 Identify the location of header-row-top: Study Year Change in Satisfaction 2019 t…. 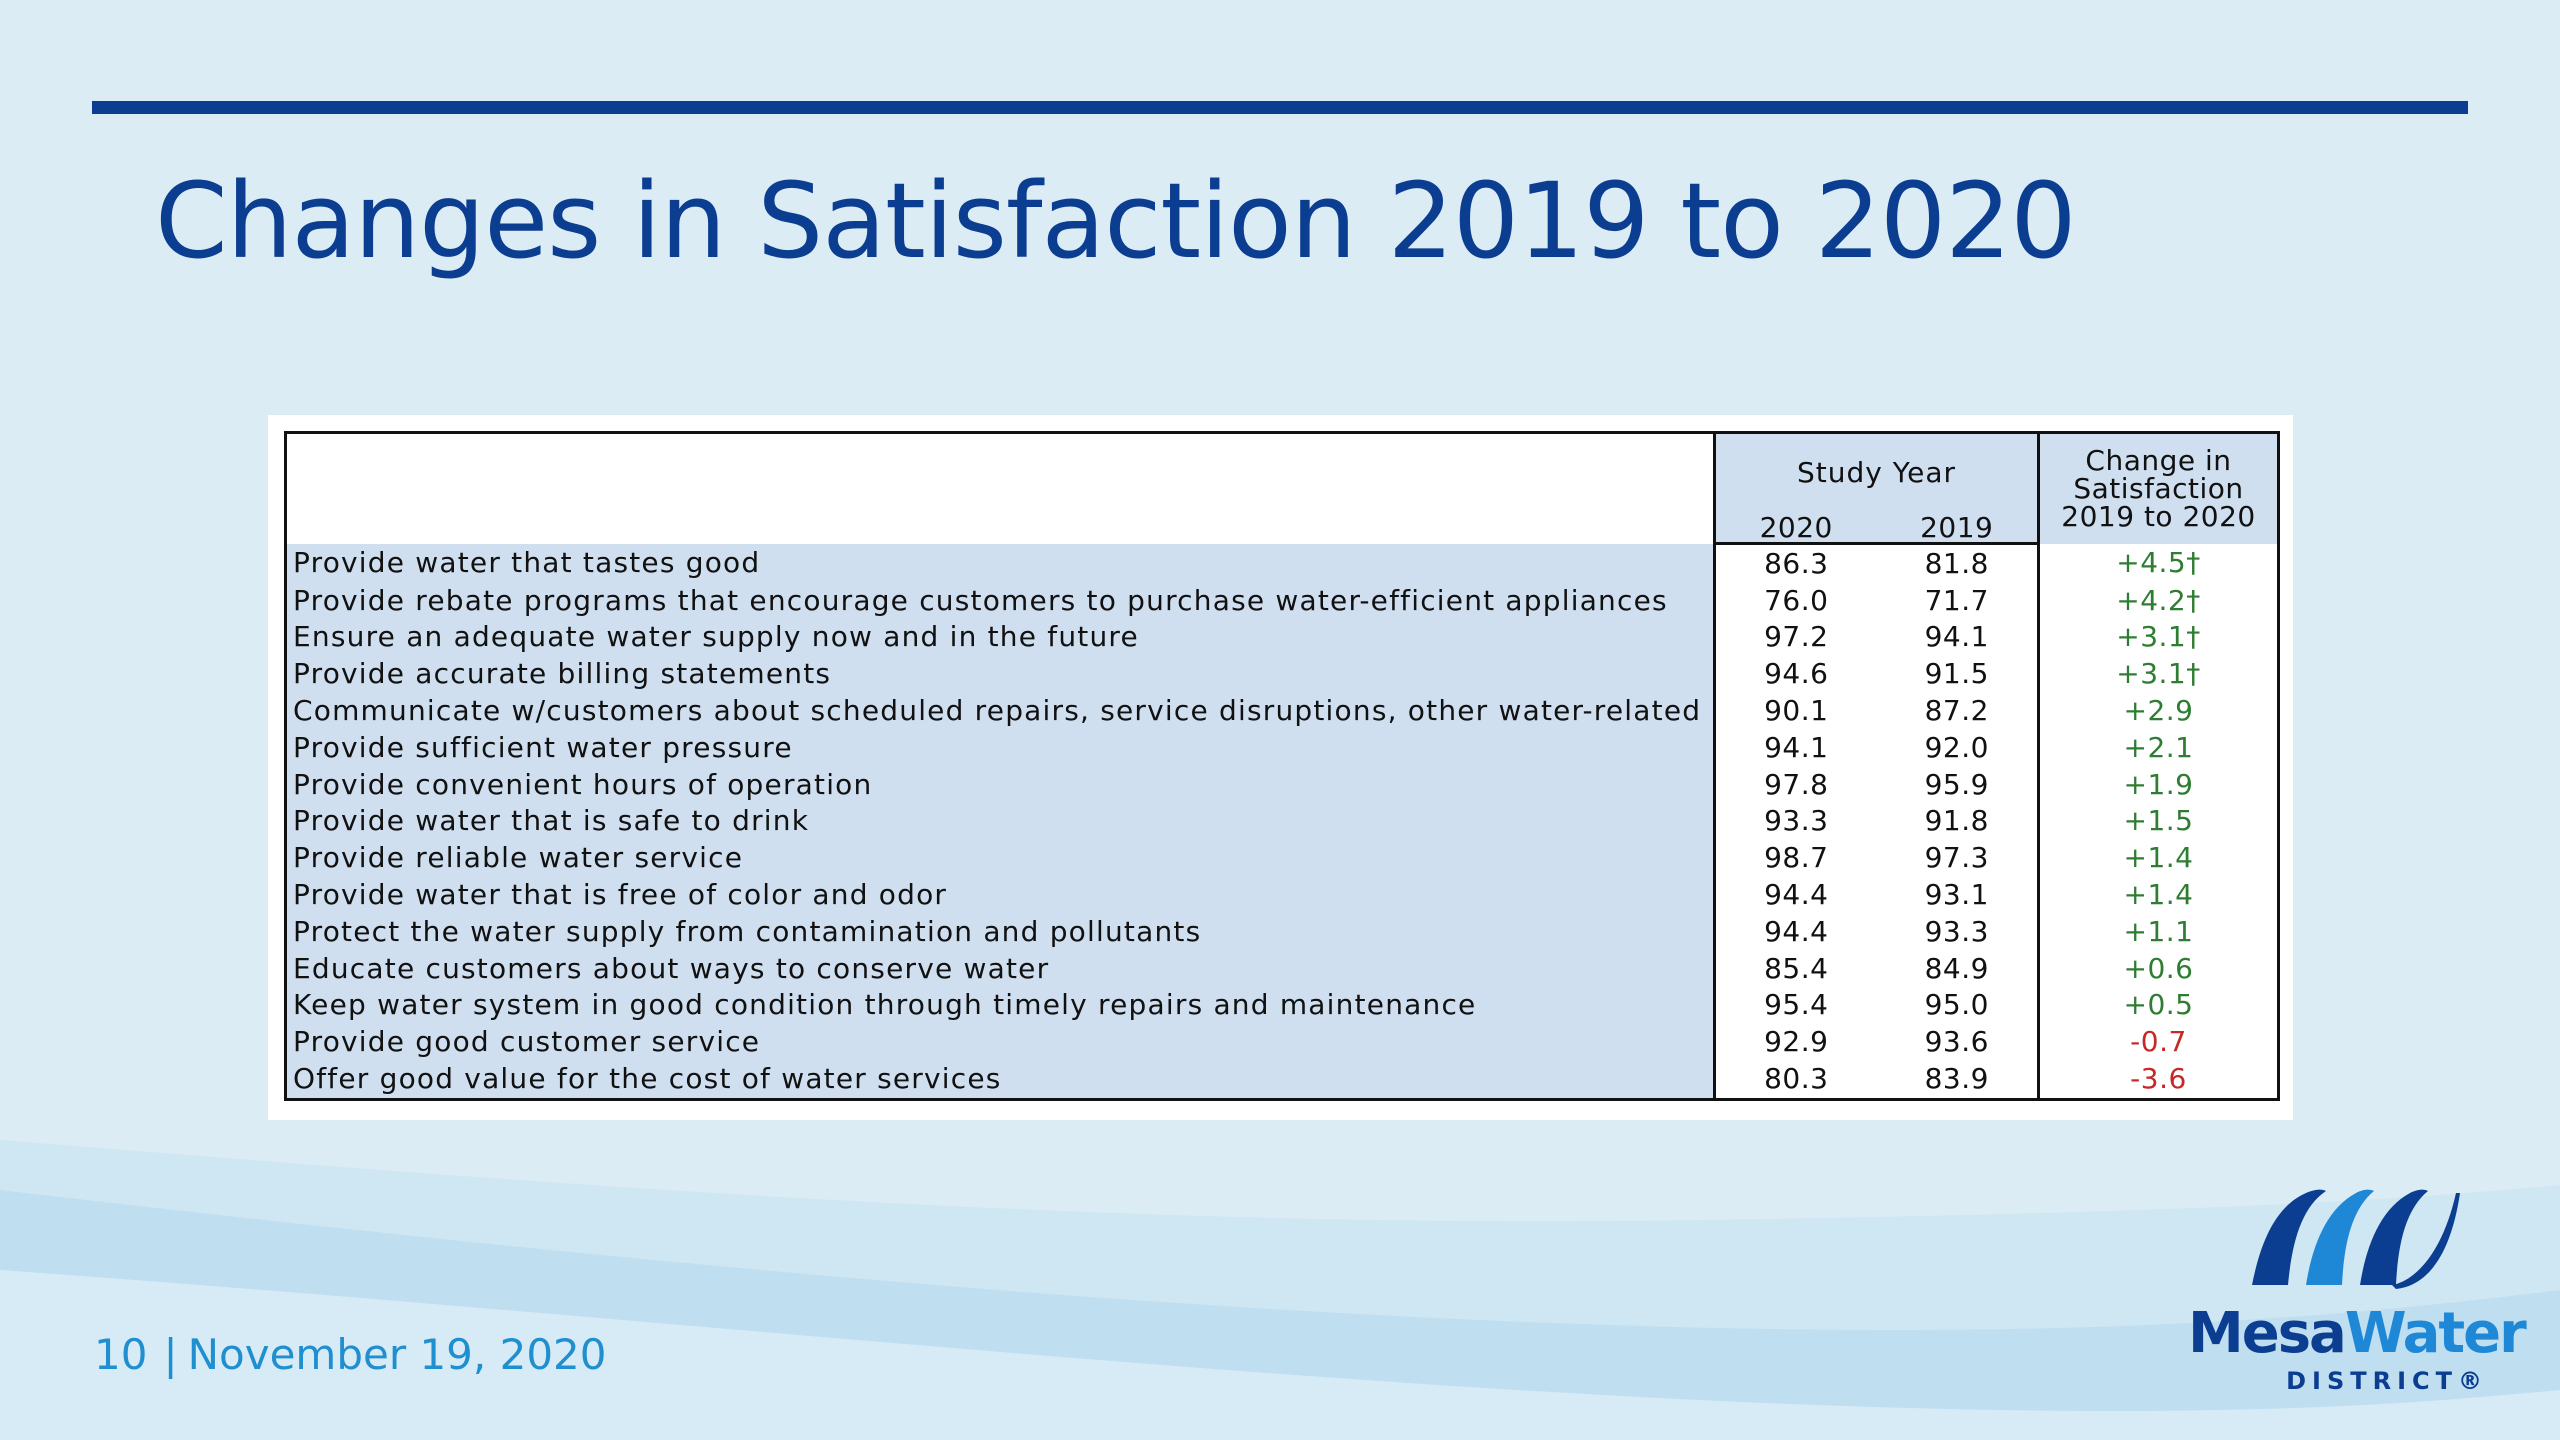
(1282, 488).